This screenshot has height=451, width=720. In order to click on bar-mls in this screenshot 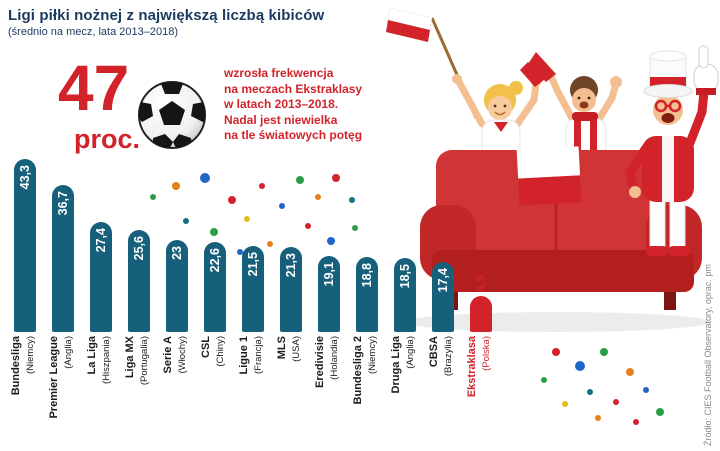, I will do `click(291, 289)`.